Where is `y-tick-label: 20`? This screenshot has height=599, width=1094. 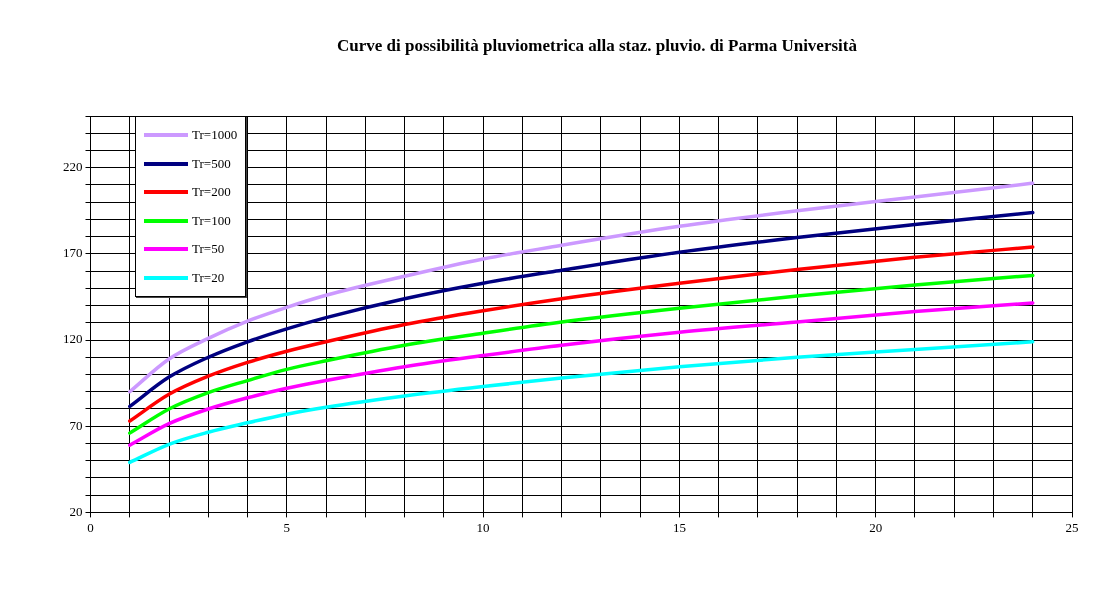
y-tick-label: 20 is located at coordinates (76, 511).